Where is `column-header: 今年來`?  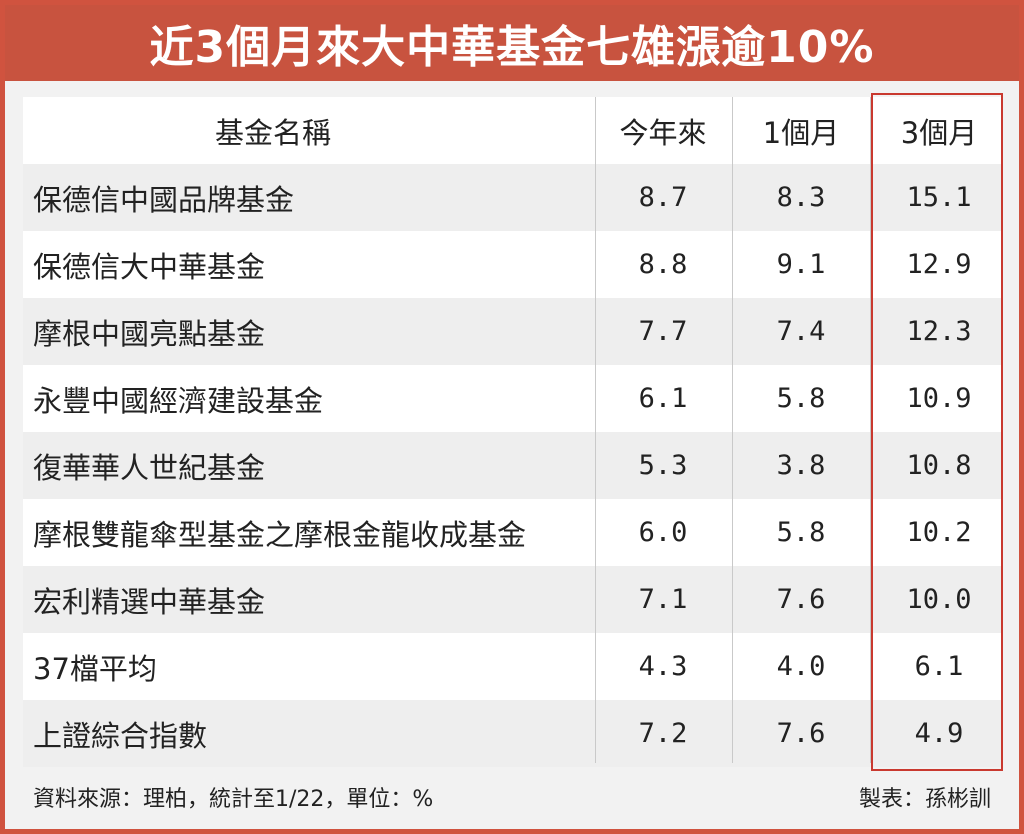 column-header: 今年來 is located at coordinates (663, 132).